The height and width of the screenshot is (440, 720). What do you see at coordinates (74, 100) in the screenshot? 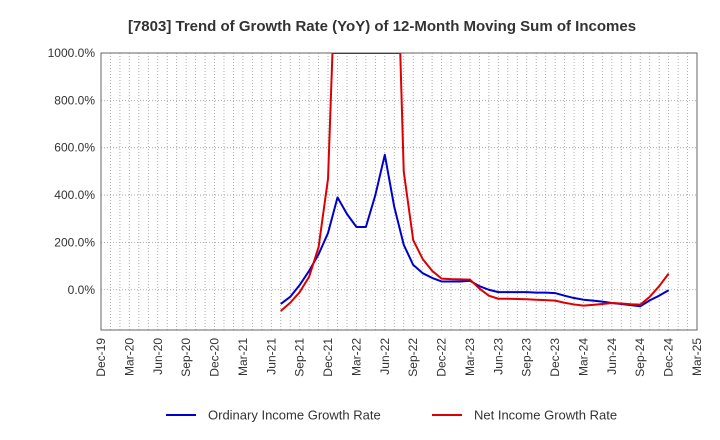
I see `y-tick-label: 800.0%` at bounding box center [74, 100].